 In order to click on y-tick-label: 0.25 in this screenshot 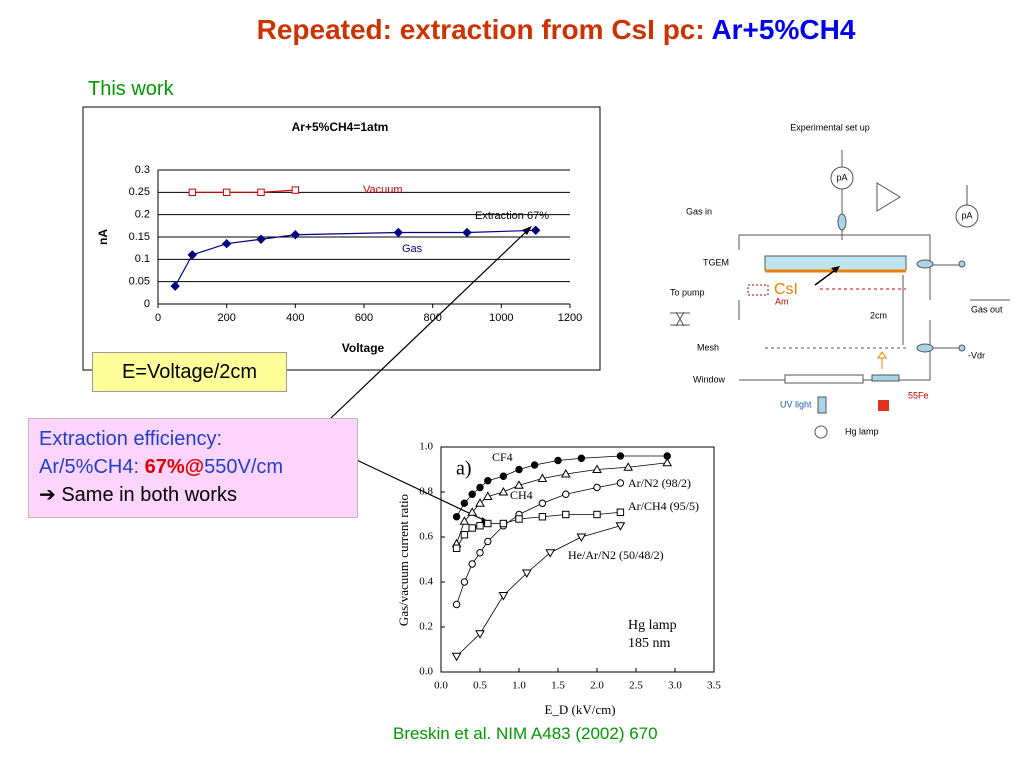, I will do `click(139, 192)`.